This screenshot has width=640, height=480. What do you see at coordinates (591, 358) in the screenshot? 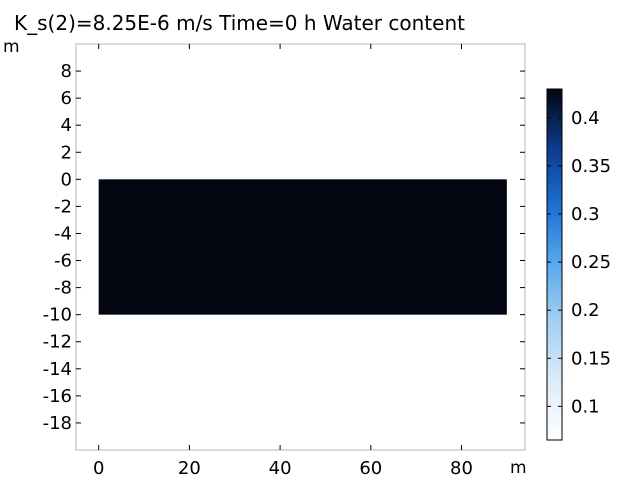
I see `colorbar-tick-label: 0.15` at bounding box center [591, 358].